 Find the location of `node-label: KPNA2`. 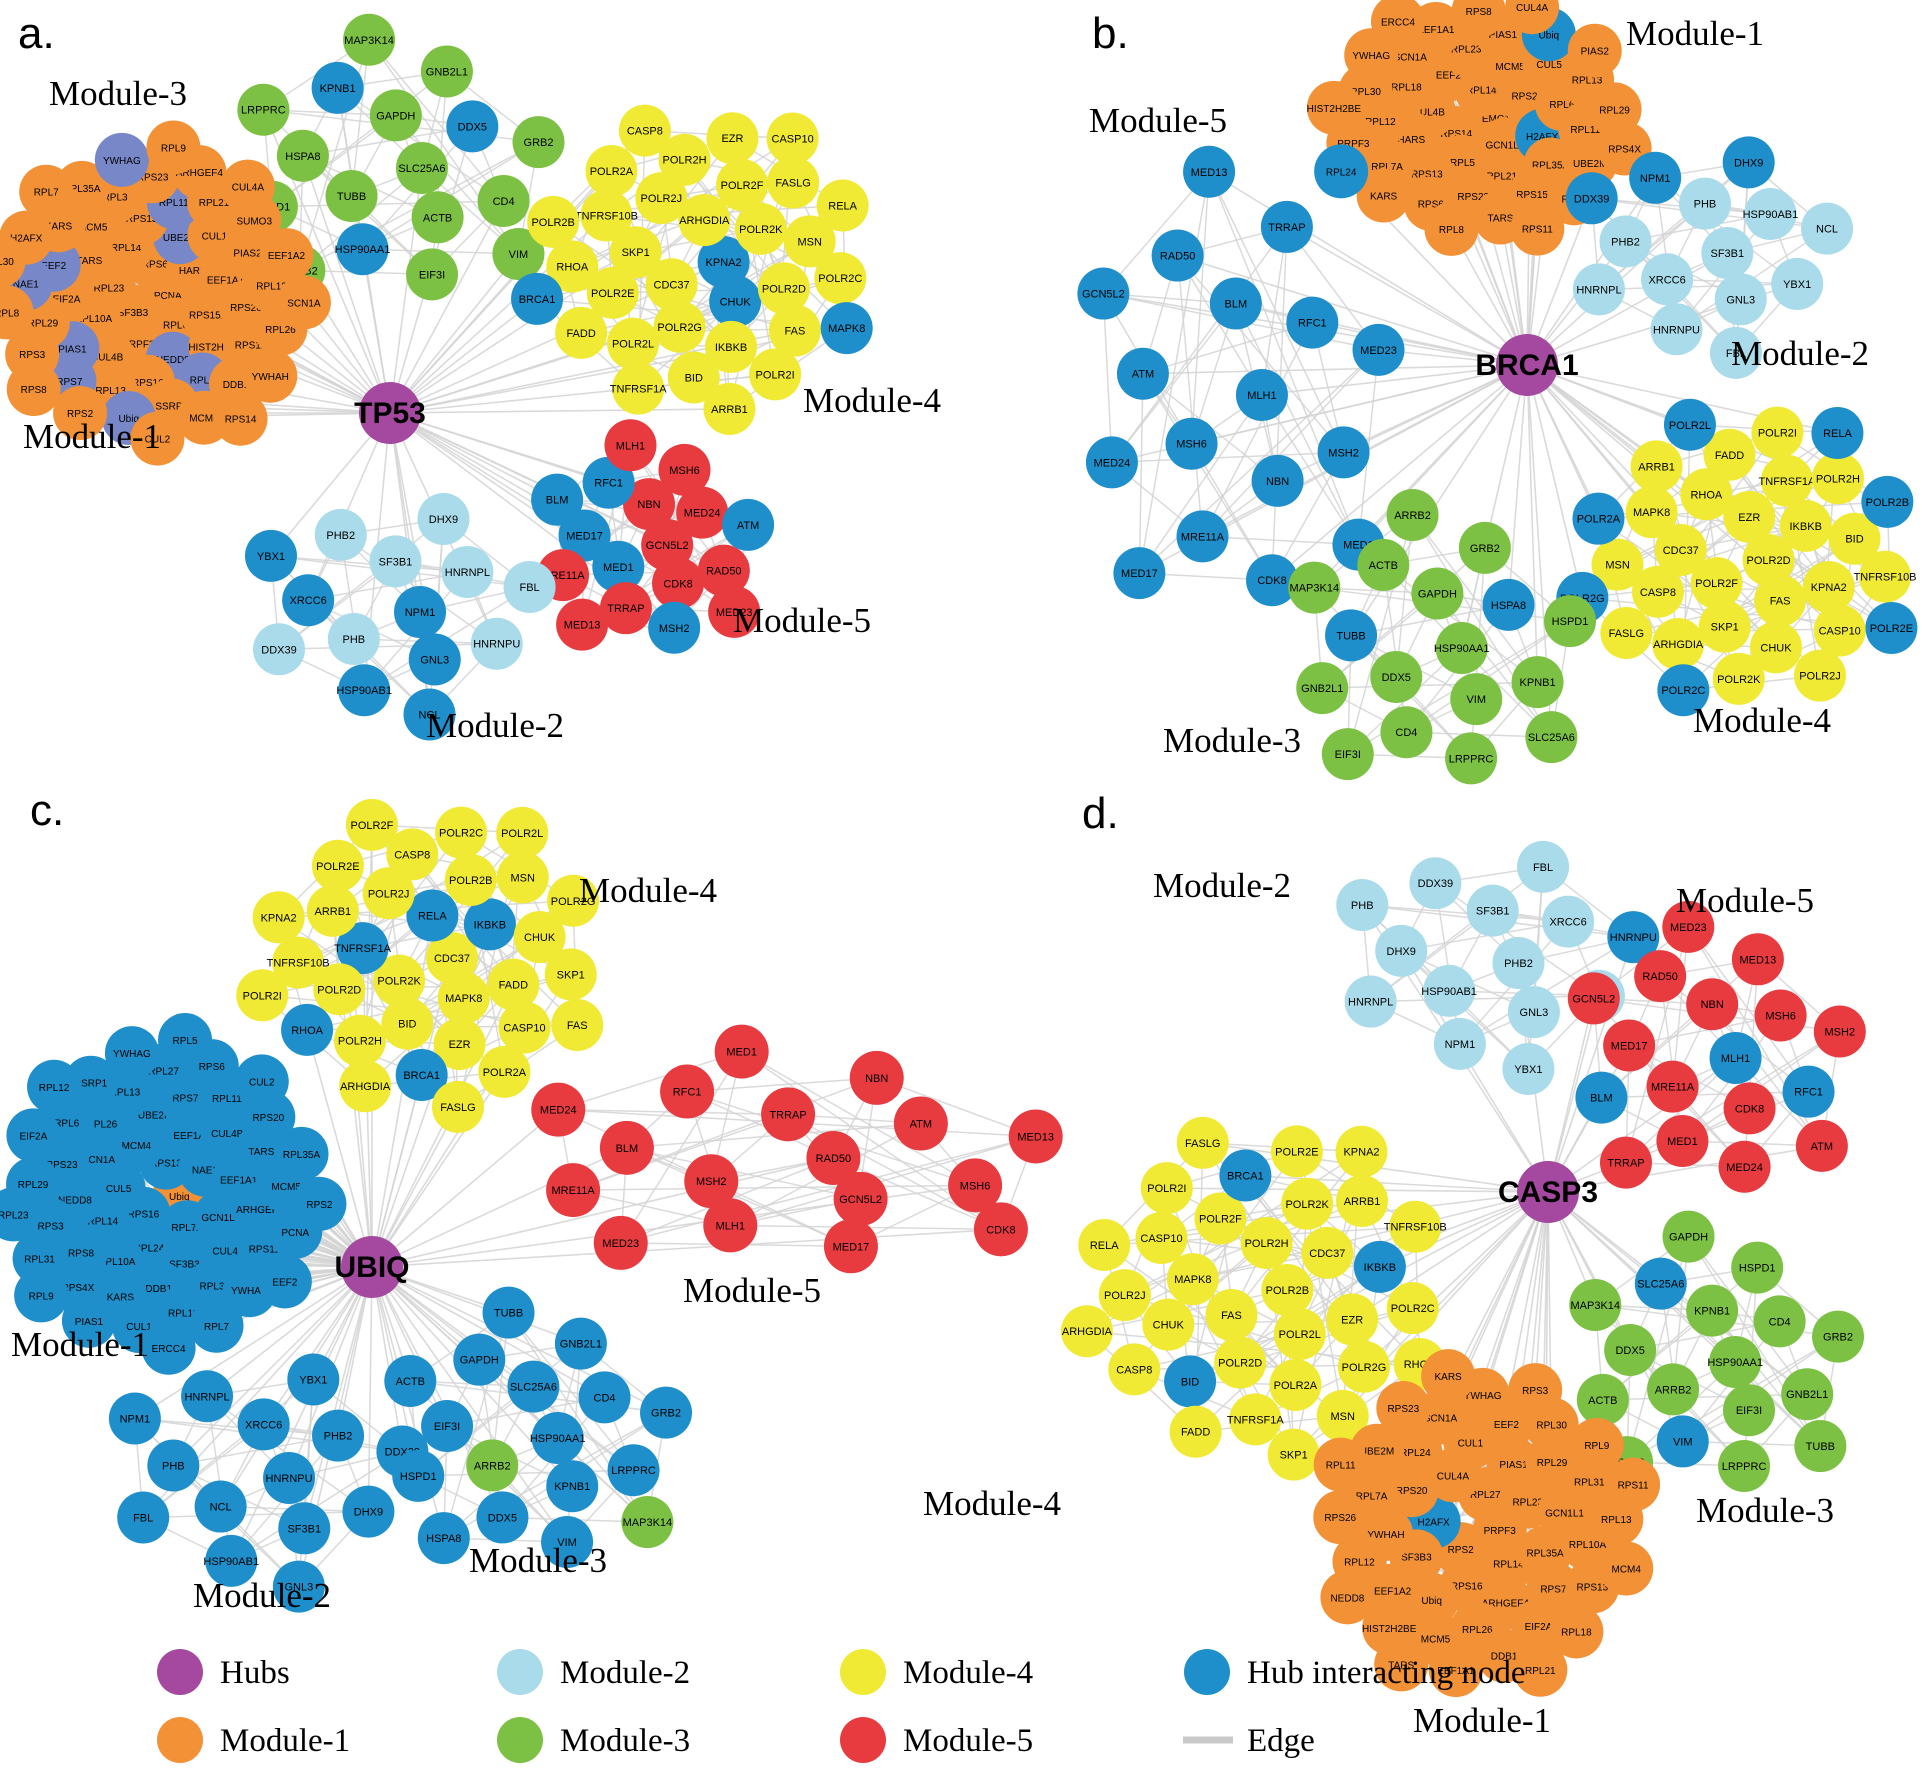

node-label: KPNA2 is located at coordinates (724, 263).